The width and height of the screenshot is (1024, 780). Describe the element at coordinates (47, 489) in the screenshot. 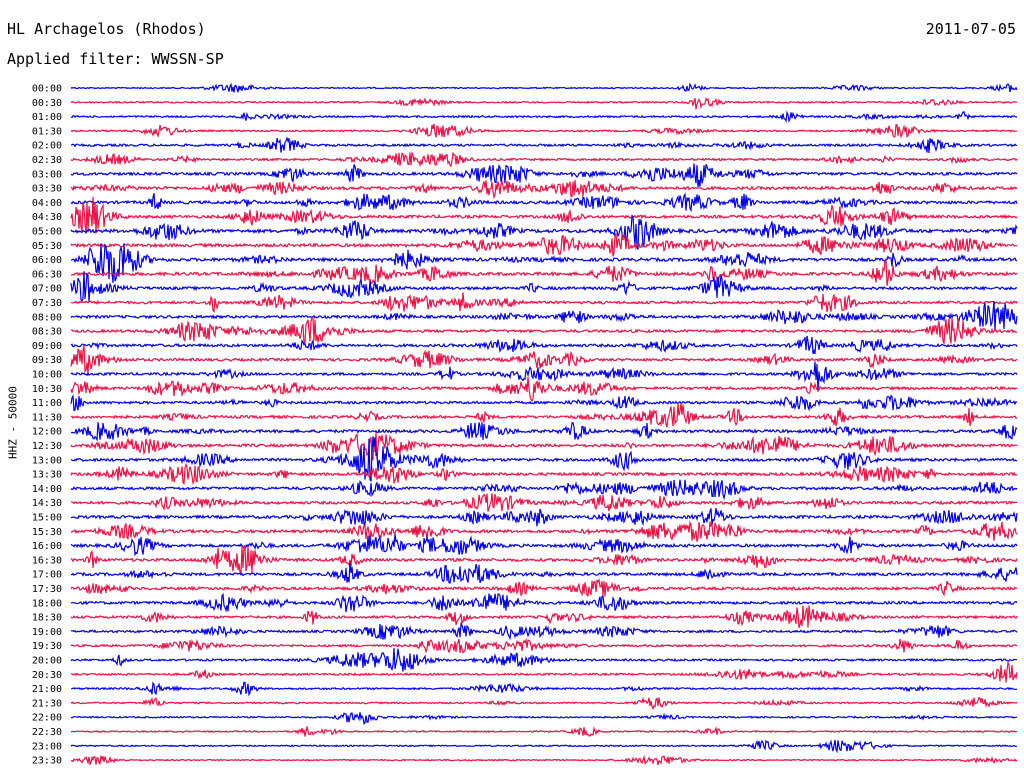

I see `time-tick-label: 14:00` at that location.